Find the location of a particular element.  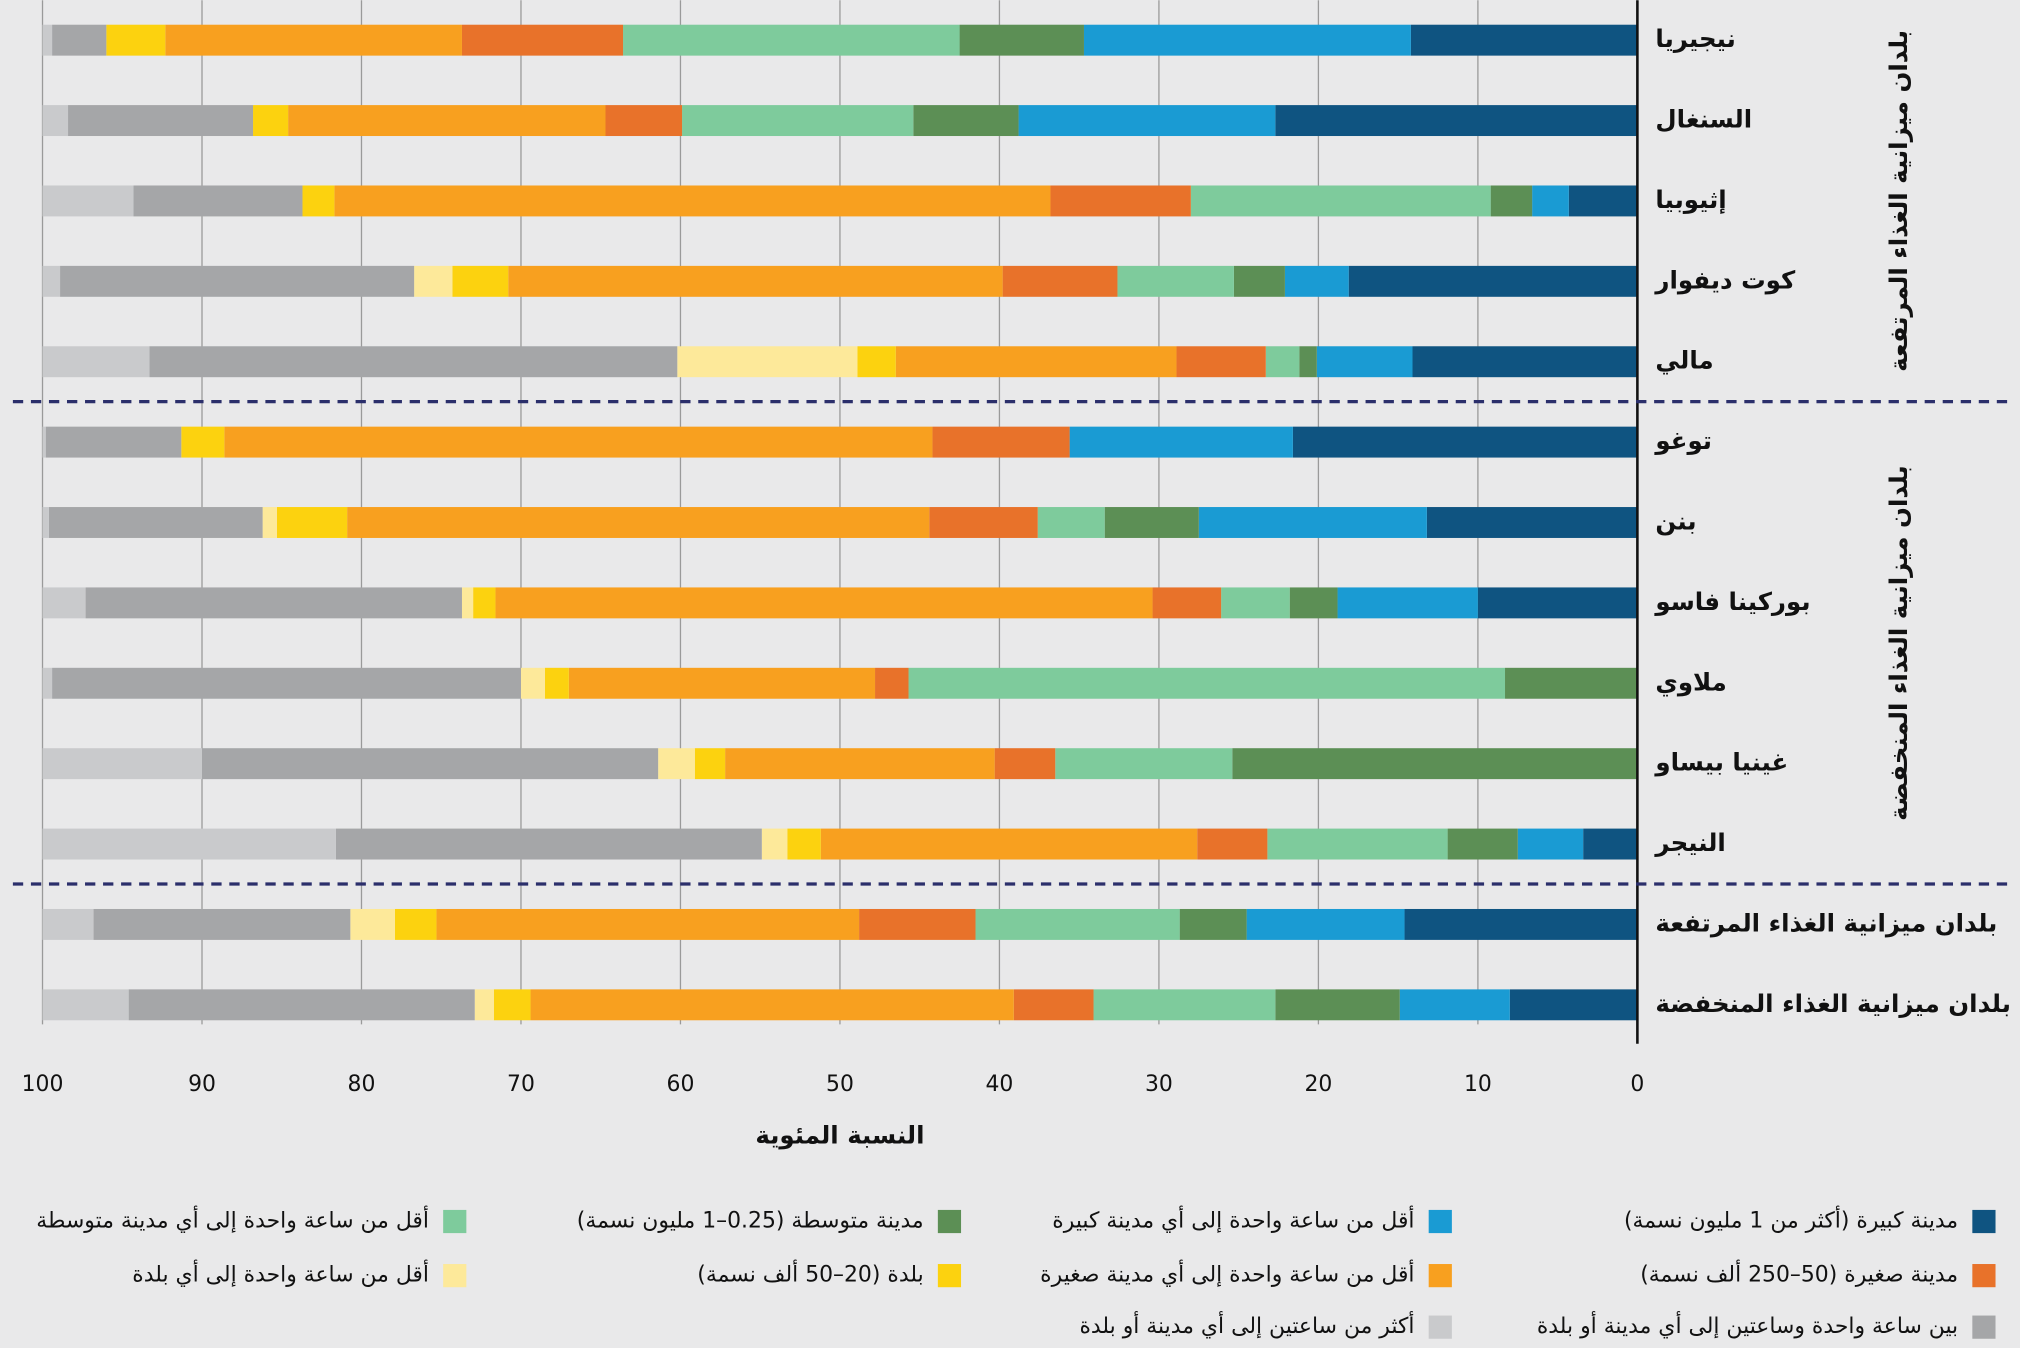

category-label: ملاوي is located at coordinates (1690, 682).